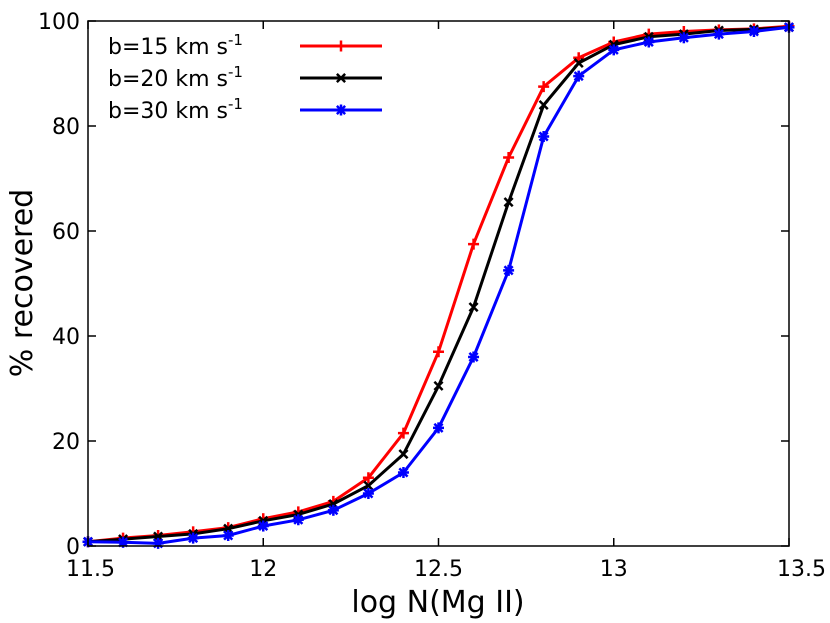 The image size is (830, 623). I want to click on legend-entry-2: b=20 km s-1, so click(245, 77).